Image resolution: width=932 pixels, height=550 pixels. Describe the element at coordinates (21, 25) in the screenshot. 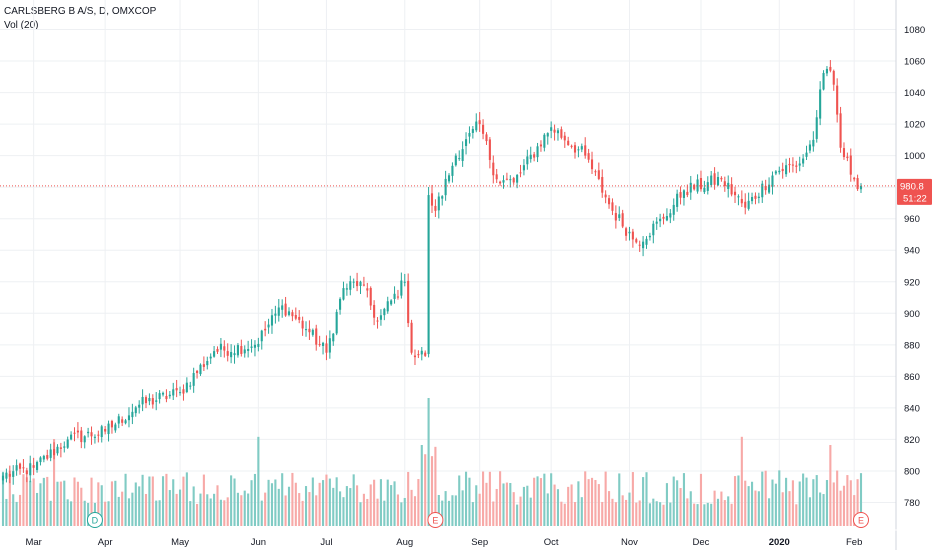

I see `volume-indicator-label: Vol (20)` at that location.